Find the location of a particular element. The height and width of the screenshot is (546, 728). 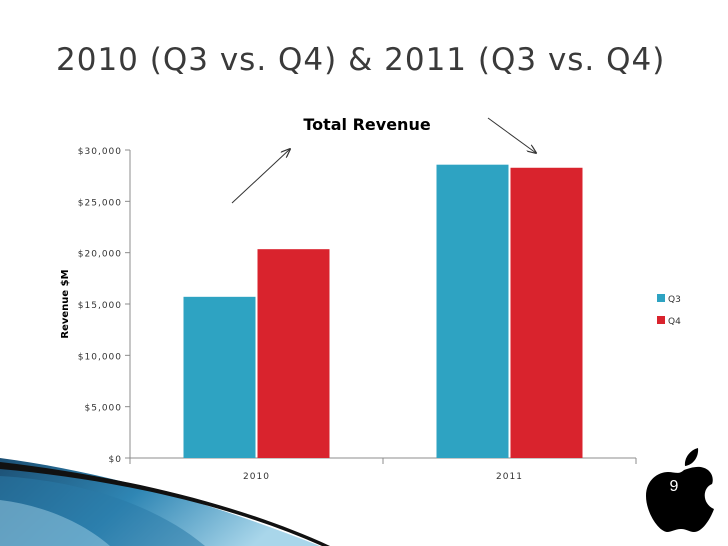

slide-number: 9 is located at coordinates (674, 486).